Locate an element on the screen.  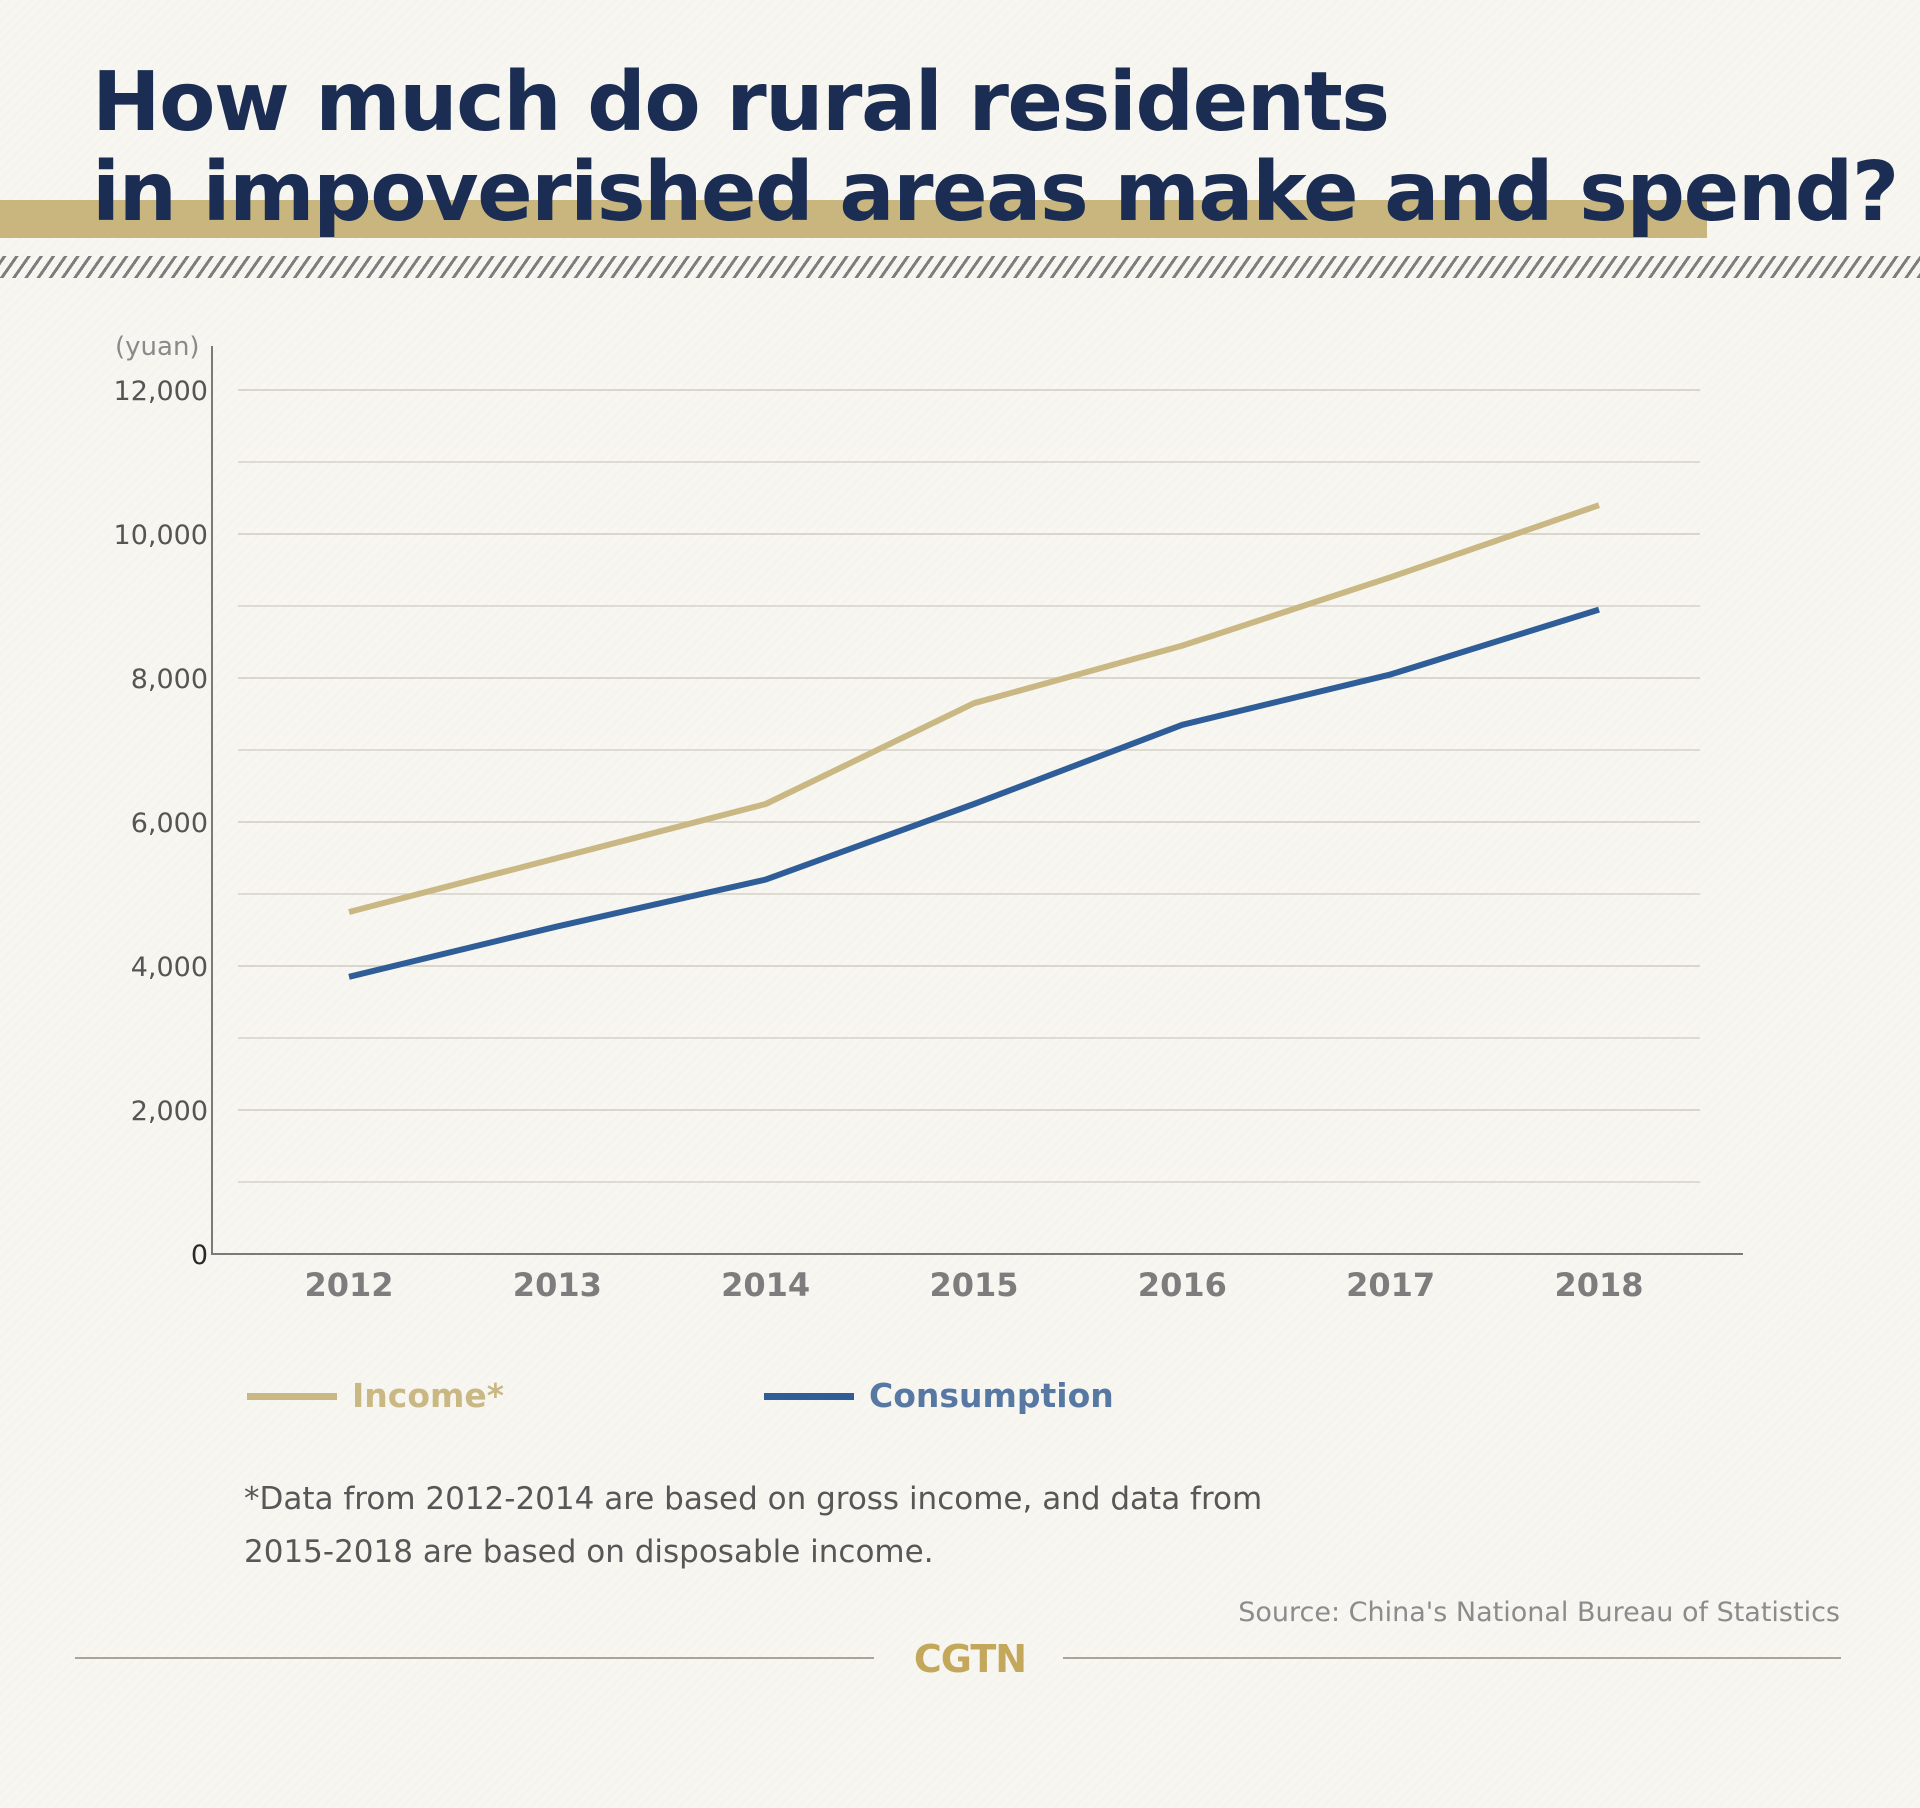
legend-consumption: Consumption is located at coordinates (939, 1396).